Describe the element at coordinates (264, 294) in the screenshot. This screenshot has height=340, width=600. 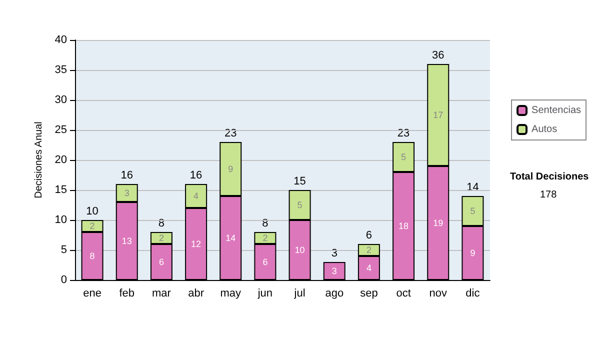
I see `x-tick-label: jun` at that location.